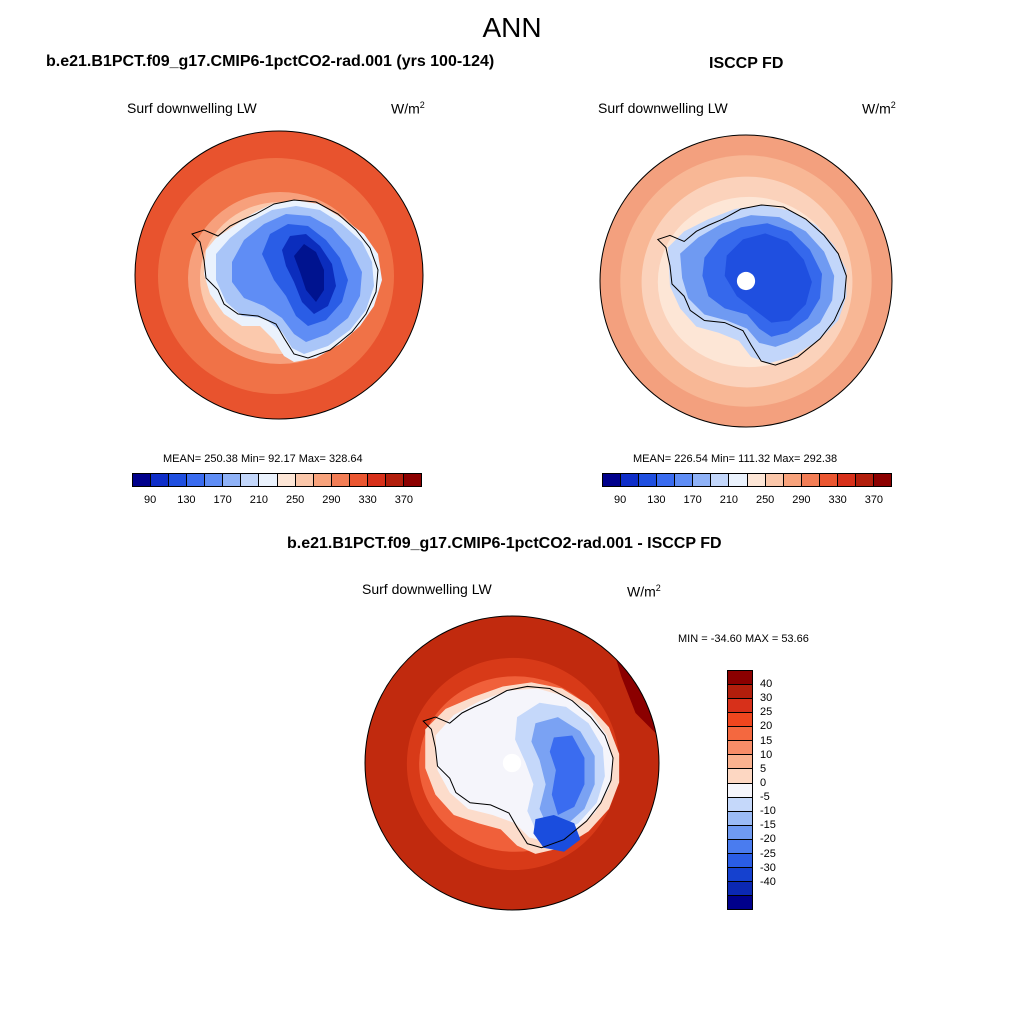  I want to click on panel3-antarctica-coastline, so click(518, 767).